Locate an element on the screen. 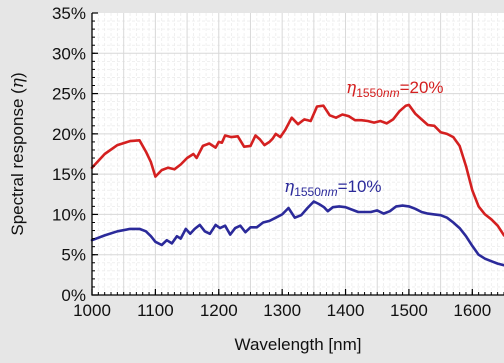 This screenshot has height=363, width=504. y-axis-title-symbol: η is located at coordinates (18, 82).